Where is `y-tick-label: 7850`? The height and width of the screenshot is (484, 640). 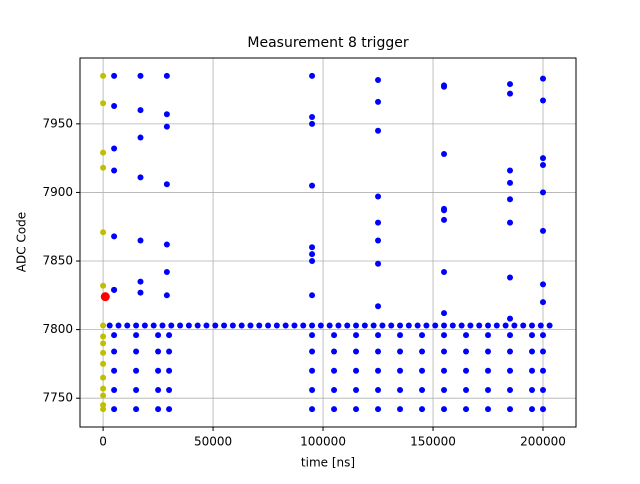 y-tick-label: 7850 is located at coordinates (57, 261).